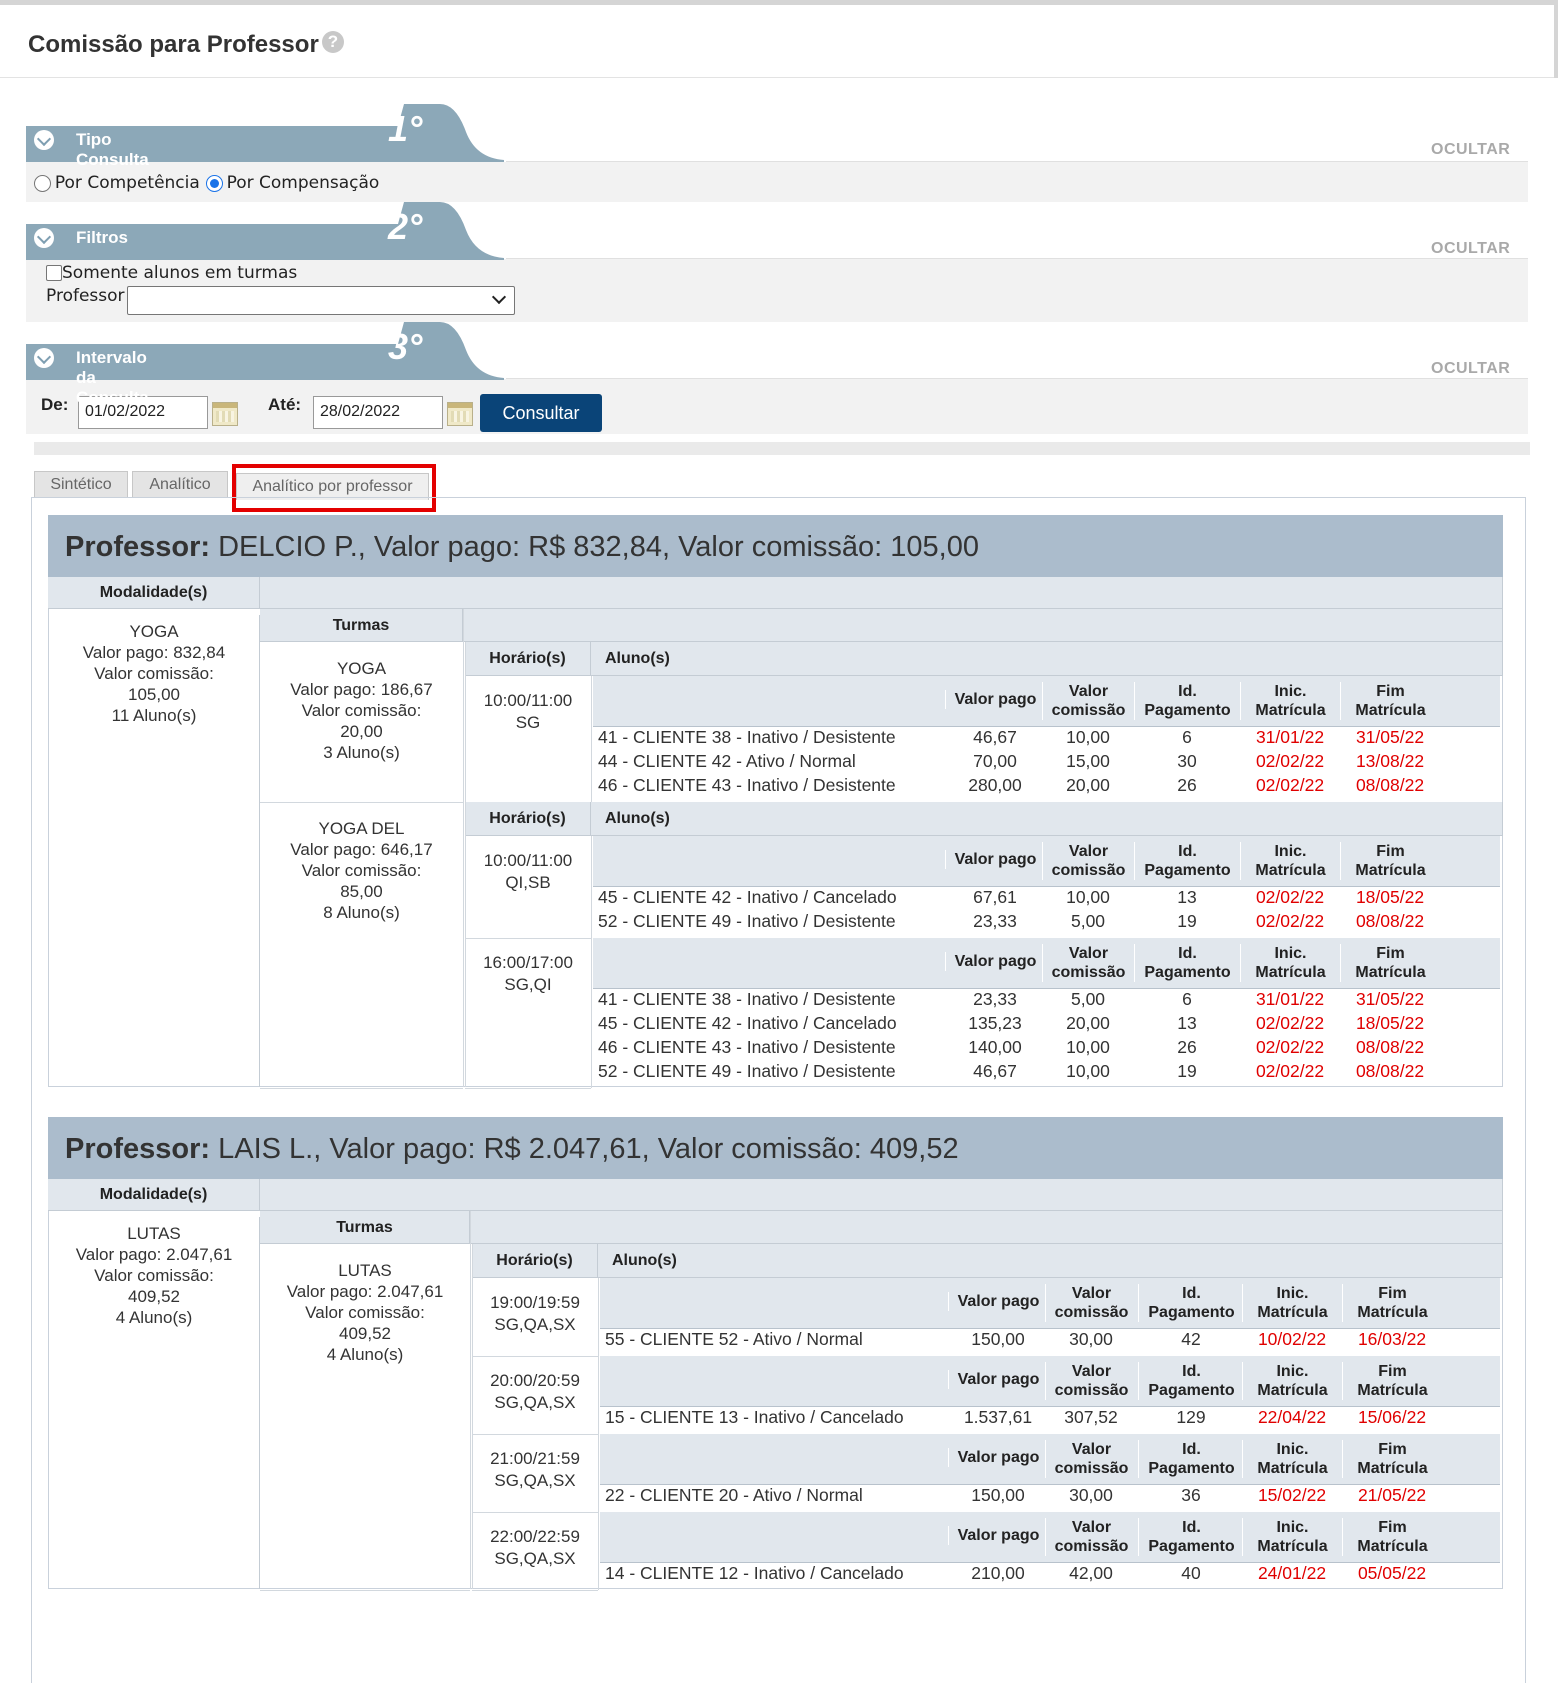 The height and width of the screenshot is (1683, 1558). I want to click on modalidade-line: Valor comissão:, so click(154, 1275).